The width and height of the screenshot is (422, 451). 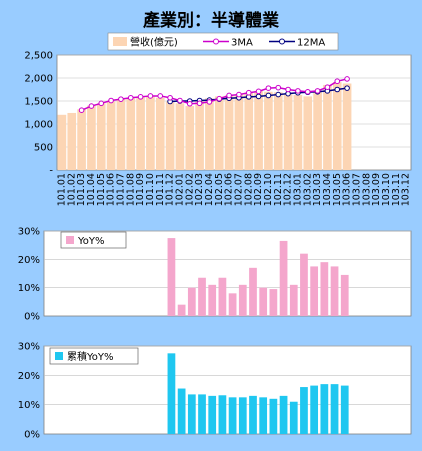 I want to click on x-tick-label: 103.01, so click(x=297, y=189).